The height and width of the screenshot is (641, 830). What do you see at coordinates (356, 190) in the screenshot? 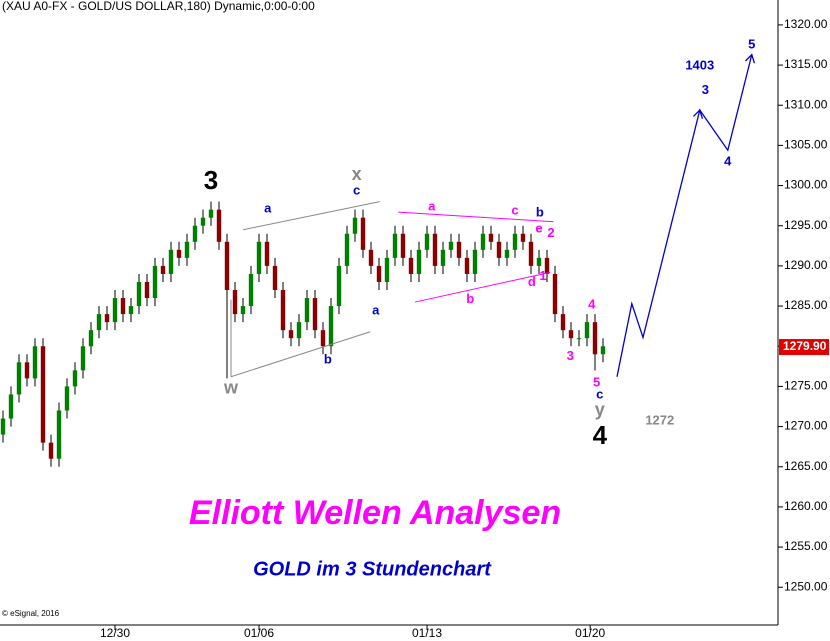
I see `wave-label: c` at bounding box center [356, 190].